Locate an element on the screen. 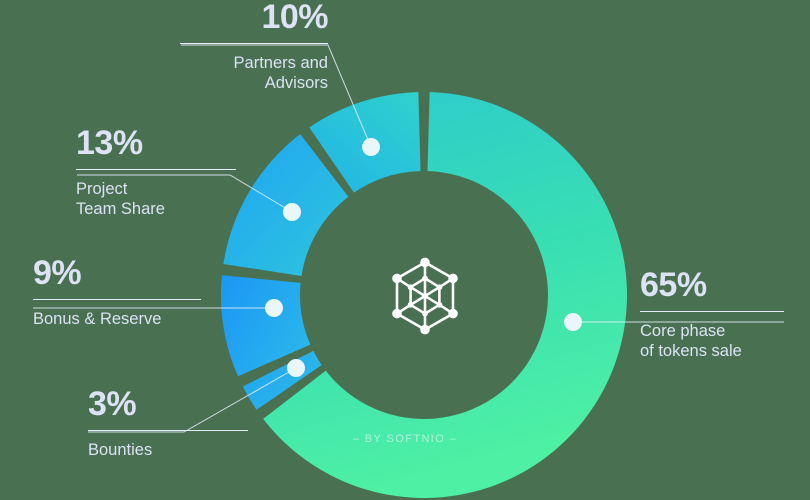  donut-slice-team is located at coordinates (286, 205).